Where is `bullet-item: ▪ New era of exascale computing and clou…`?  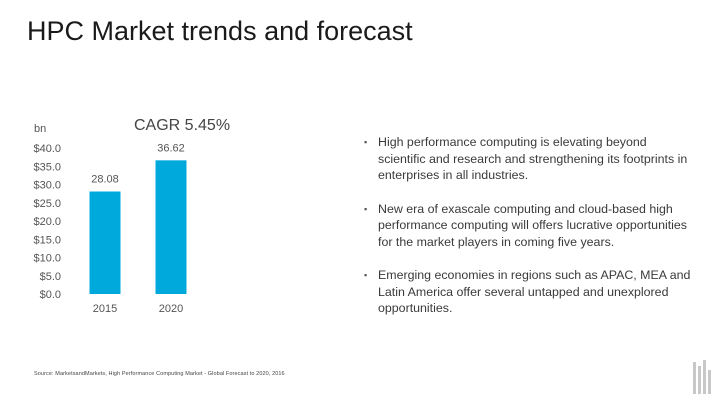 bullet-item: ▪ New era of exascale computing and clou… is located at coordinates (529, 226).